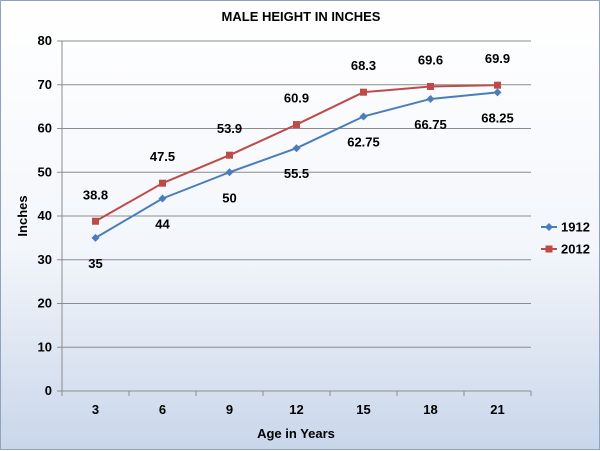  I want to click on y-tick-label: 80, so click(45, 40).